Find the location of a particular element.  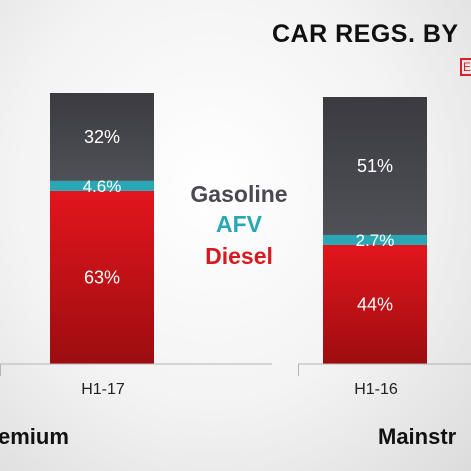

data-label-afv-h1-16: 2.7% is located at coordinates (375, 240).